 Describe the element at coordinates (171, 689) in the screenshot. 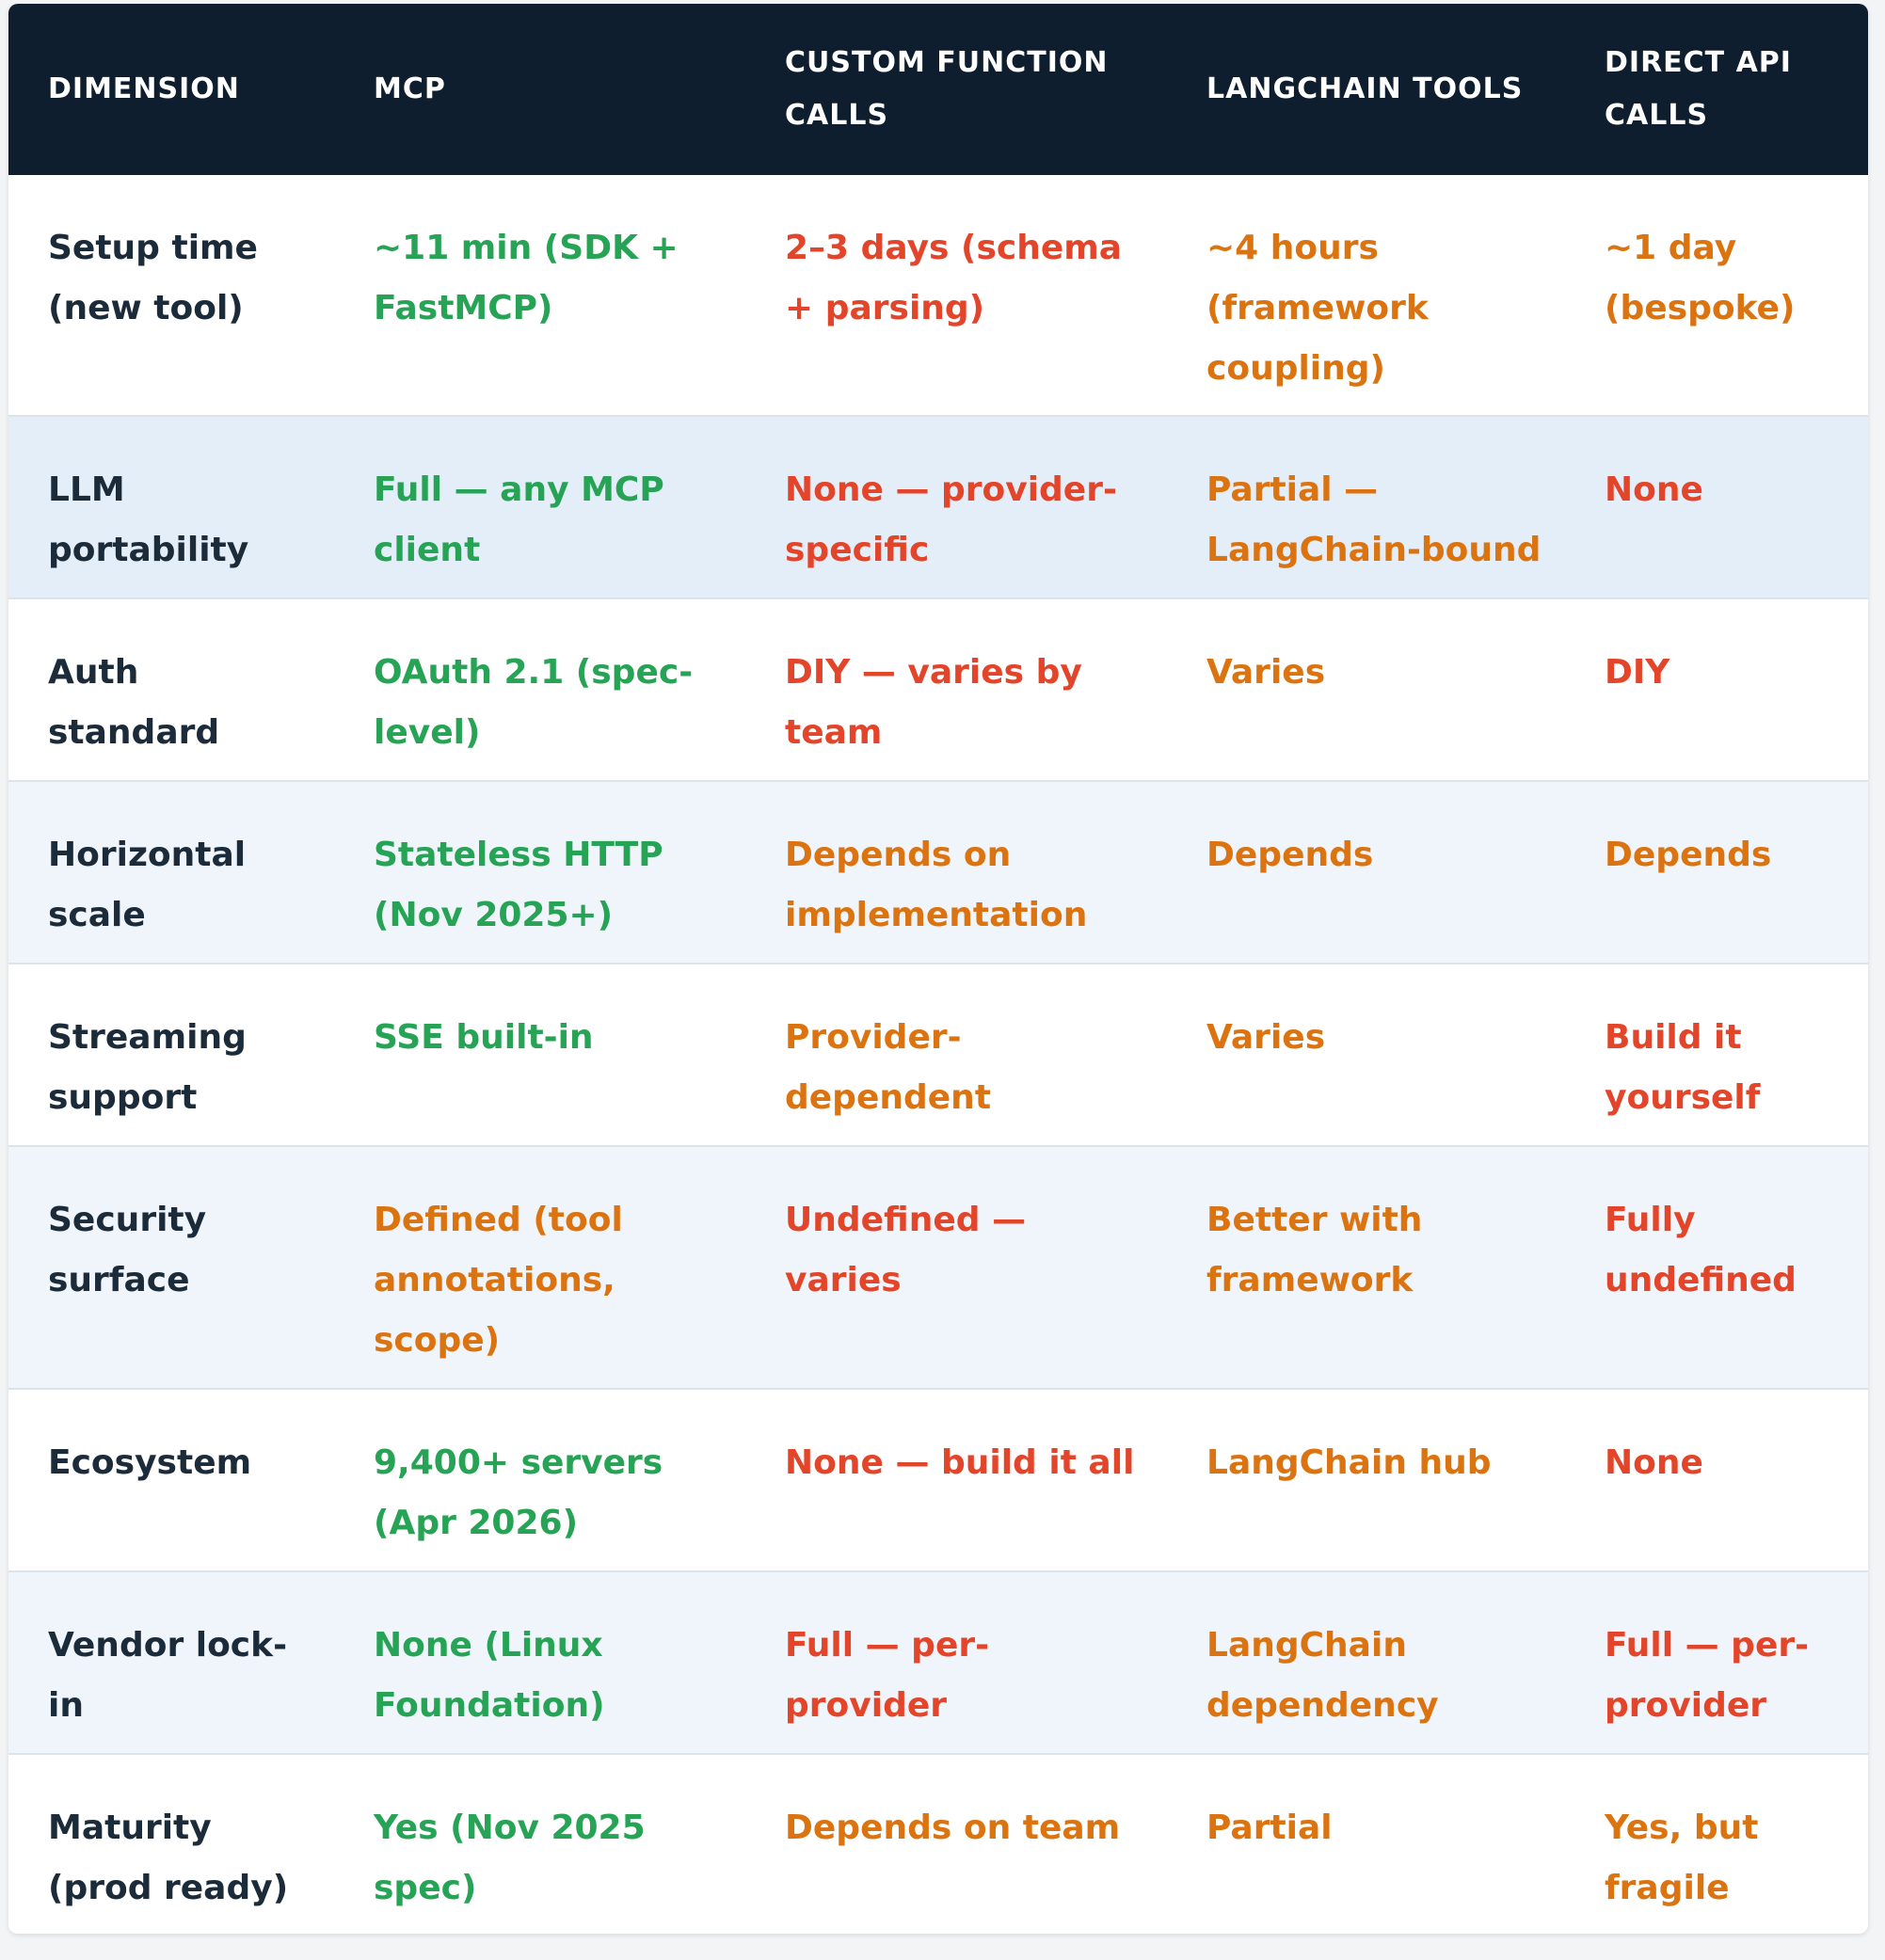

I see `row-dimension: Auth standard` at that location.